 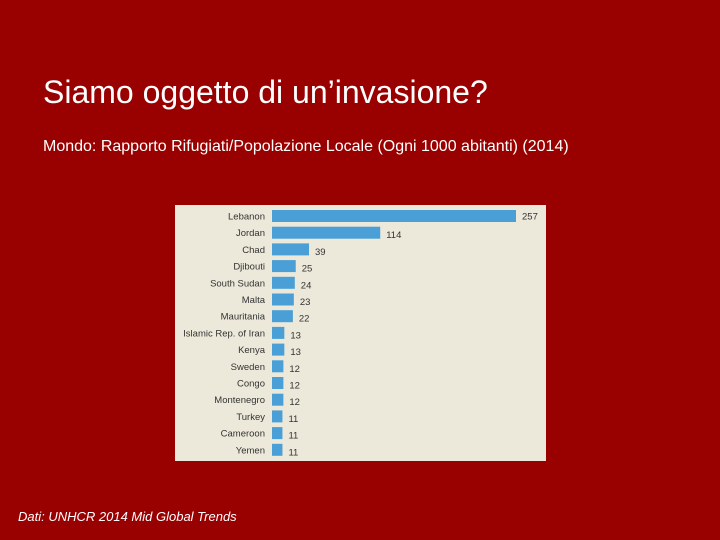 What do you see at coordinates (252, 350) in the screenshot?
I see `category-label: Kenya` at bounding box center [252, 350].